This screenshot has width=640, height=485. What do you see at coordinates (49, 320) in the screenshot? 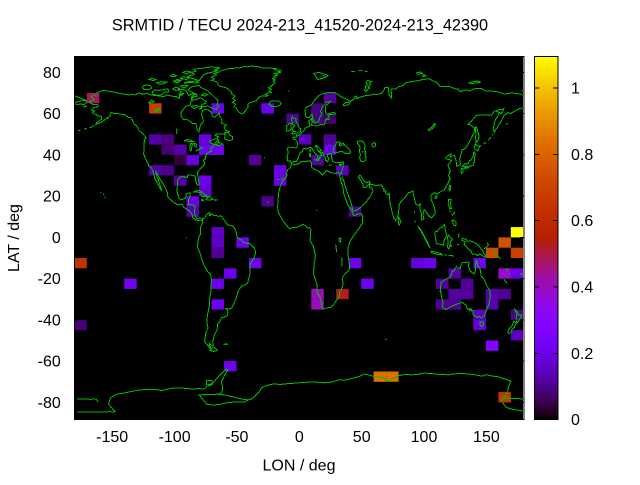
I see `svg-text: -40` at bounding box center [49, 320].